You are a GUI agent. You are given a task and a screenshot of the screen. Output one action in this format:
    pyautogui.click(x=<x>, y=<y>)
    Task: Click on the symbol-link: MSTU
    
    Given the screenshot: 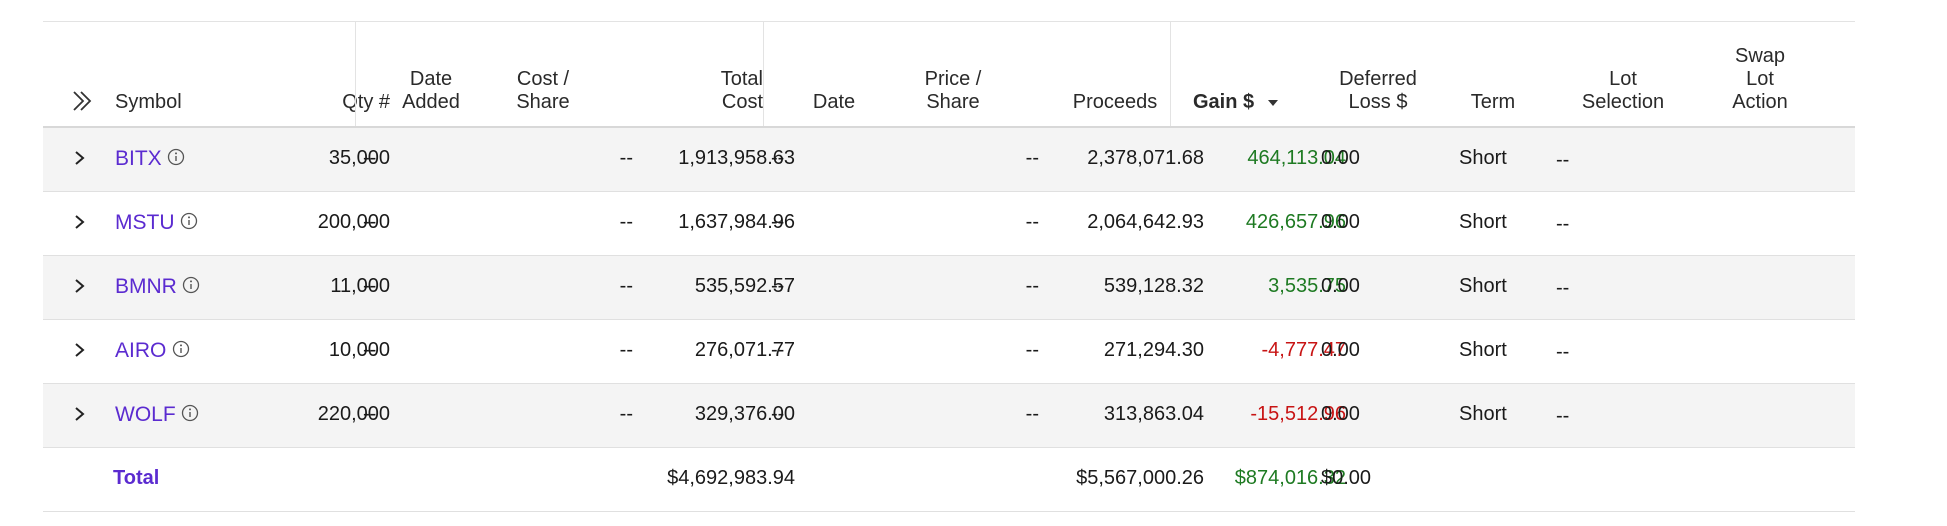 What is the action you would take?
    pyautogui.click(x=145, y=222)
    